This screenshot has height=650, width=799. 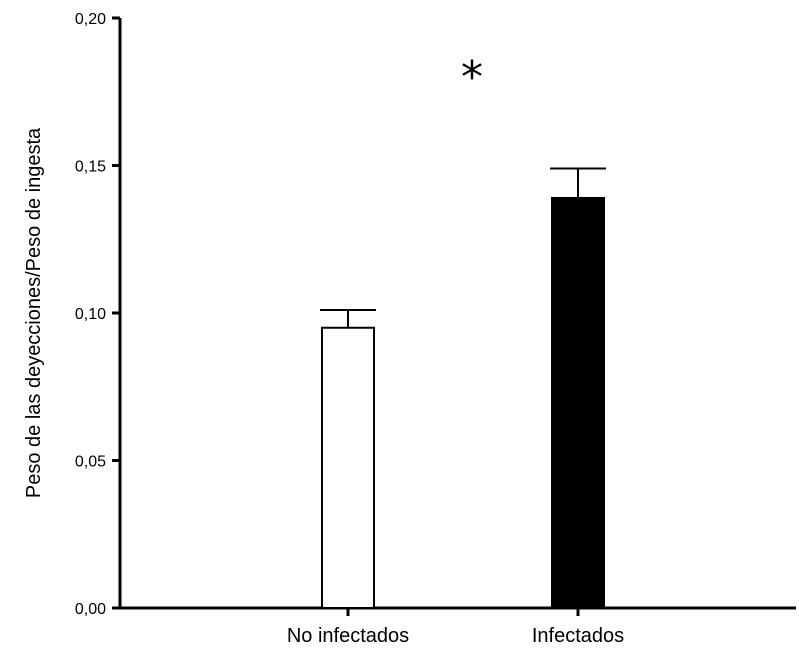 I want to click on category-label: No infectados, so click(x=348, y=636).